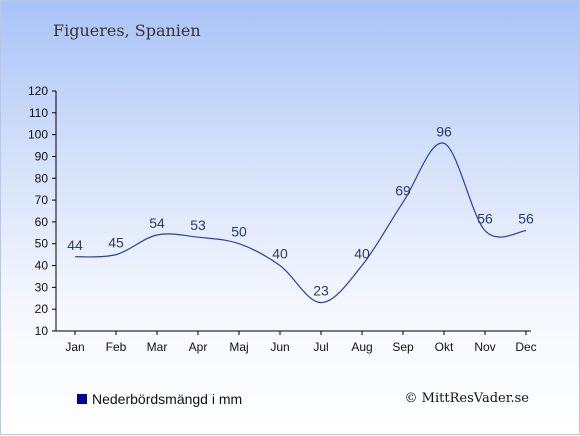 The height and width of the screenshot is (436, 580). What do you see at coordinates (42, 244) in the screenshot?
I see `y-tick-label: 50` at bounding box center [42, 244].